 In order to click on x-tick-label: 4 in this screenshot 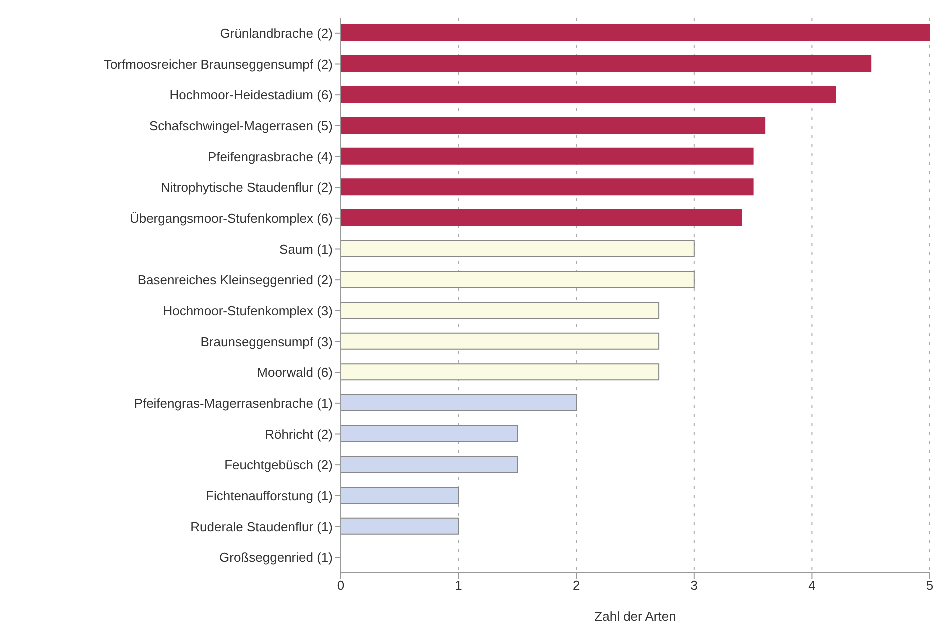, I will do `click(812, 586)`.